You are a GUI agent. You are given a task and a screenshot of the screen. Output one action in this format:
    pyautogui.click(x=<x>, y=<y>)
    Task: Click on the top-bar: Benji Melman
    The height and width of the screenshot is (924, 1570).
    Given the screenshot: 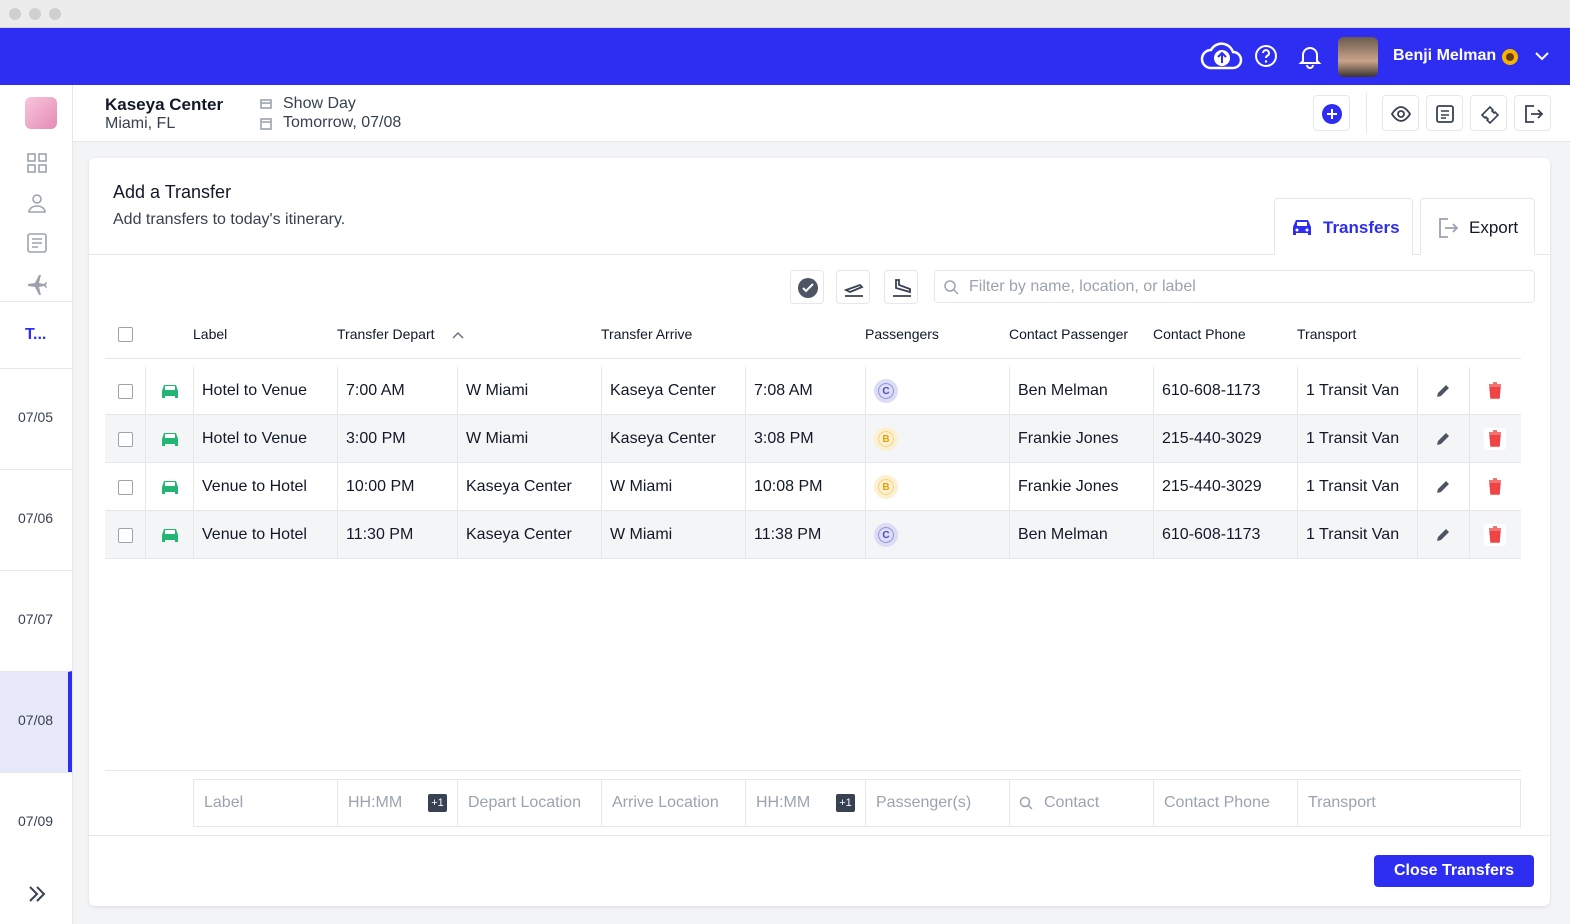 What is the action you would take?
    pyautogui.click(x=785, y=56)
    